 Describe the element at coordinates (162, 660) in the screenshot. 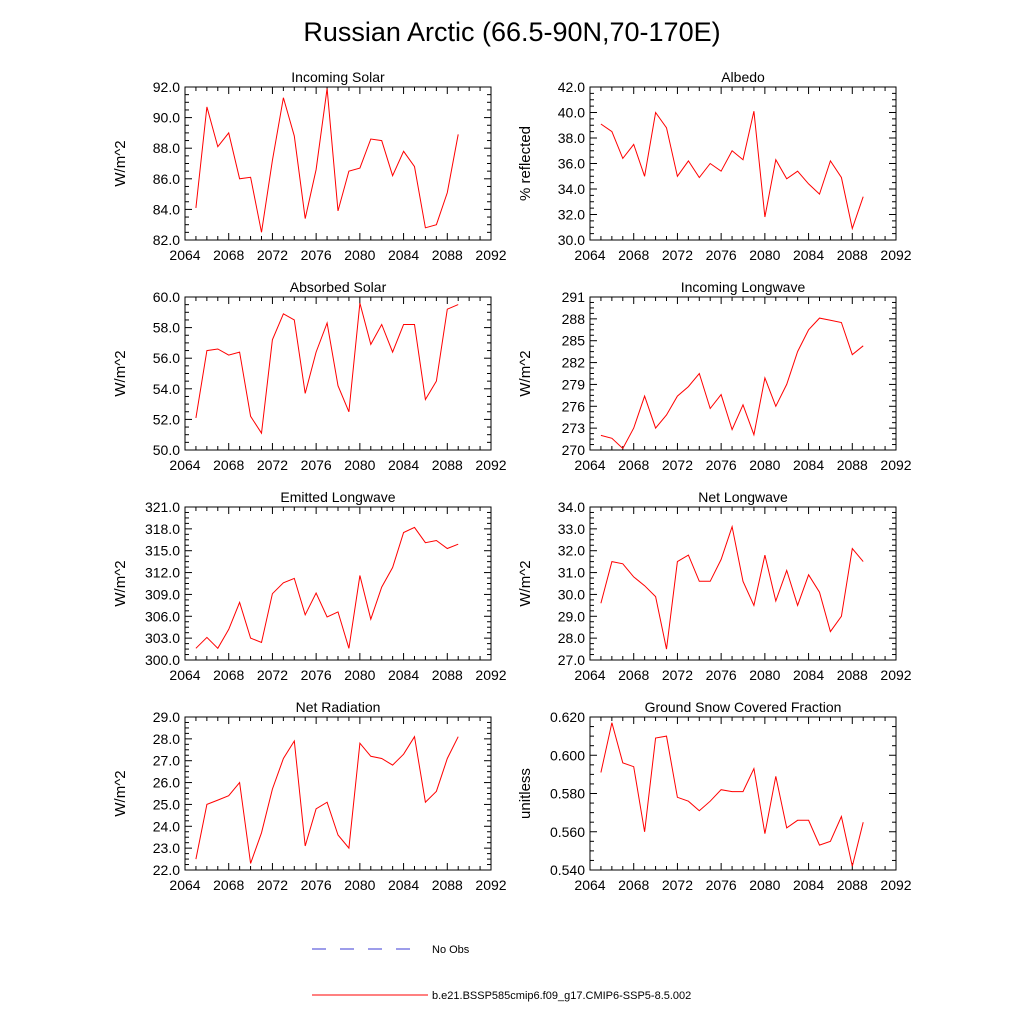

I see `y-tick-label: 300.0` at that location.